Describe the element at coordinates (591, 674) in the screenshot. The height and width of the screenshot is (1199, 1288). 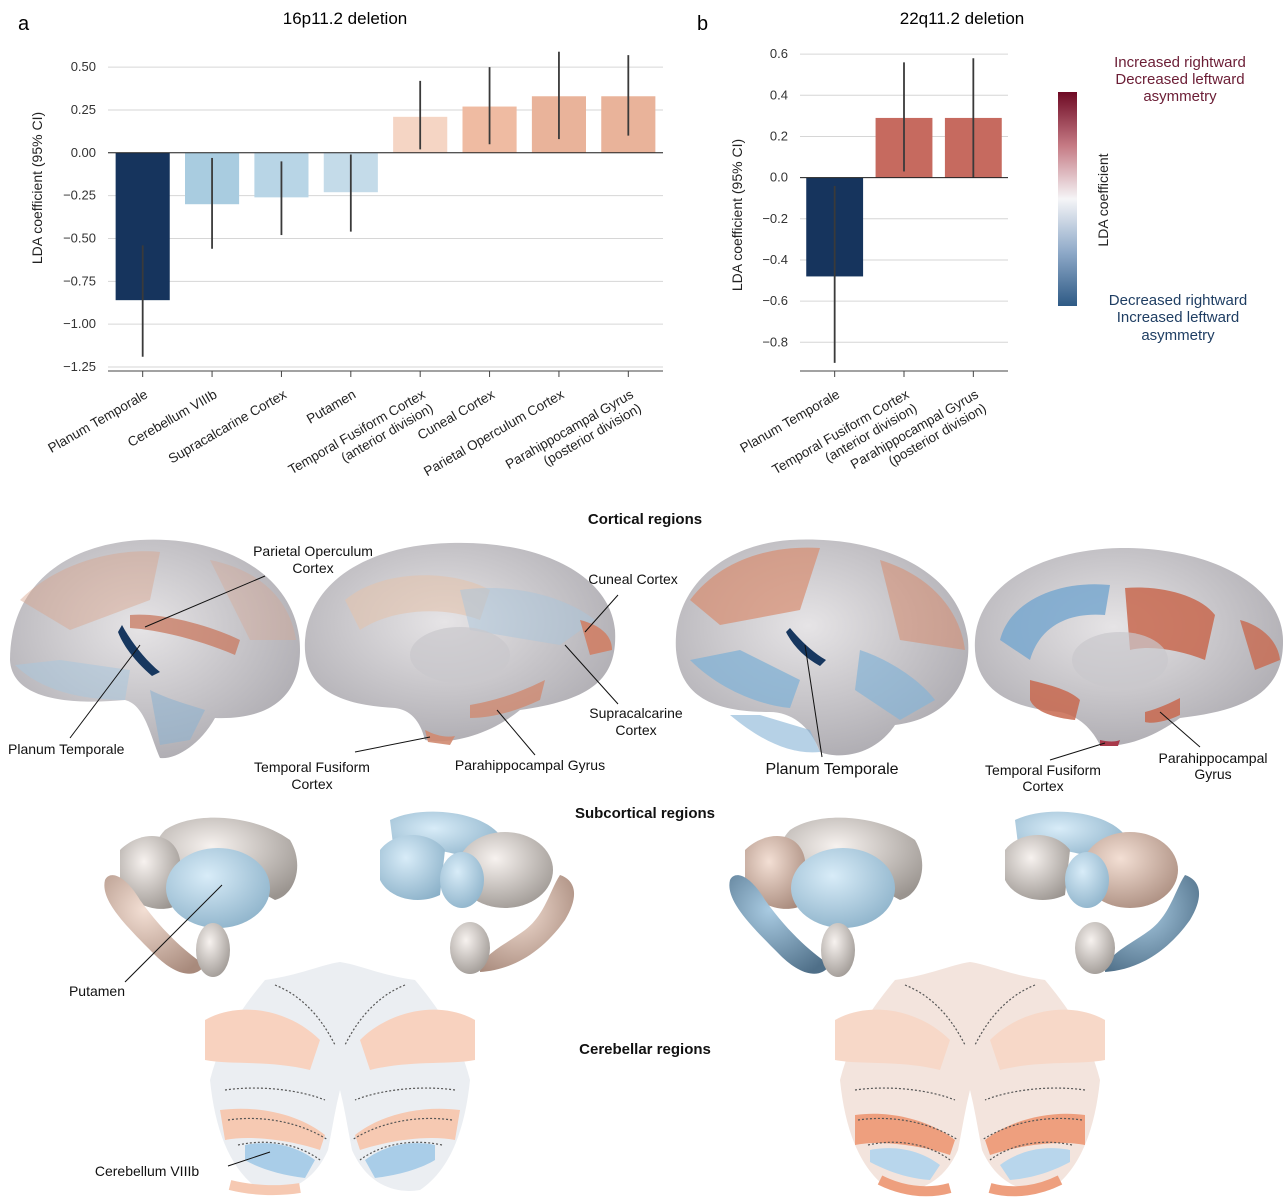
I see `arrow-supracalcarine` at that location.